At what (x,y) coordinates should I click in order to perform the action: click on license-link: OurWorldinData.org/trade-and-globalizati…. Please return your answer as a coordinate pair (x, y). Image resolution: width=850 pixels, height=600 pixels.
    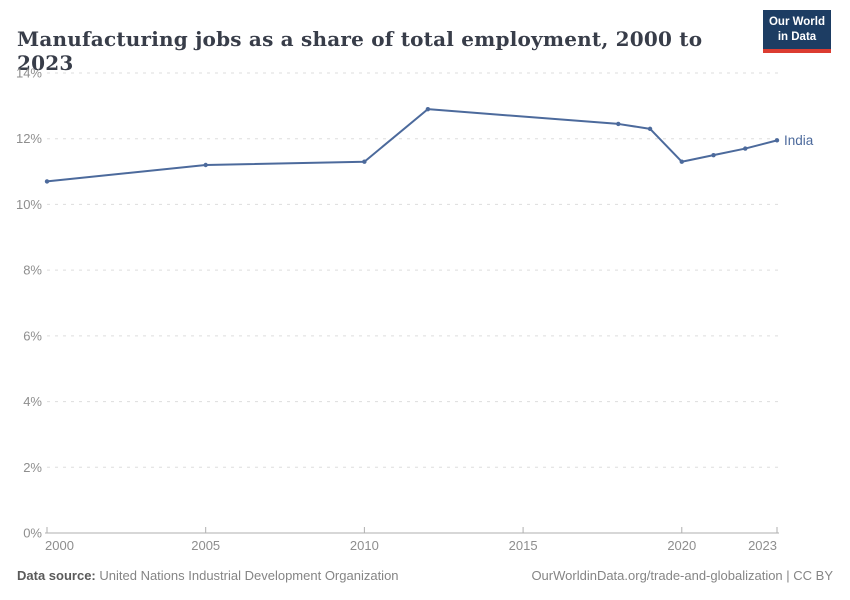
    Looking at the image, I should click on (682, 575).